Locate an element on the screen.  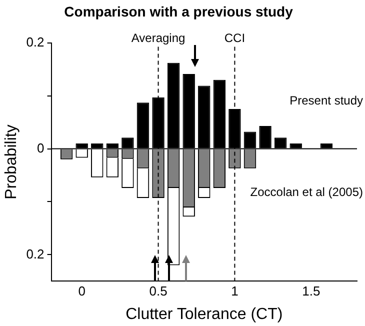
x-axis-title: Clutter Tolerance (CT) is located at coordinates (204, 314).